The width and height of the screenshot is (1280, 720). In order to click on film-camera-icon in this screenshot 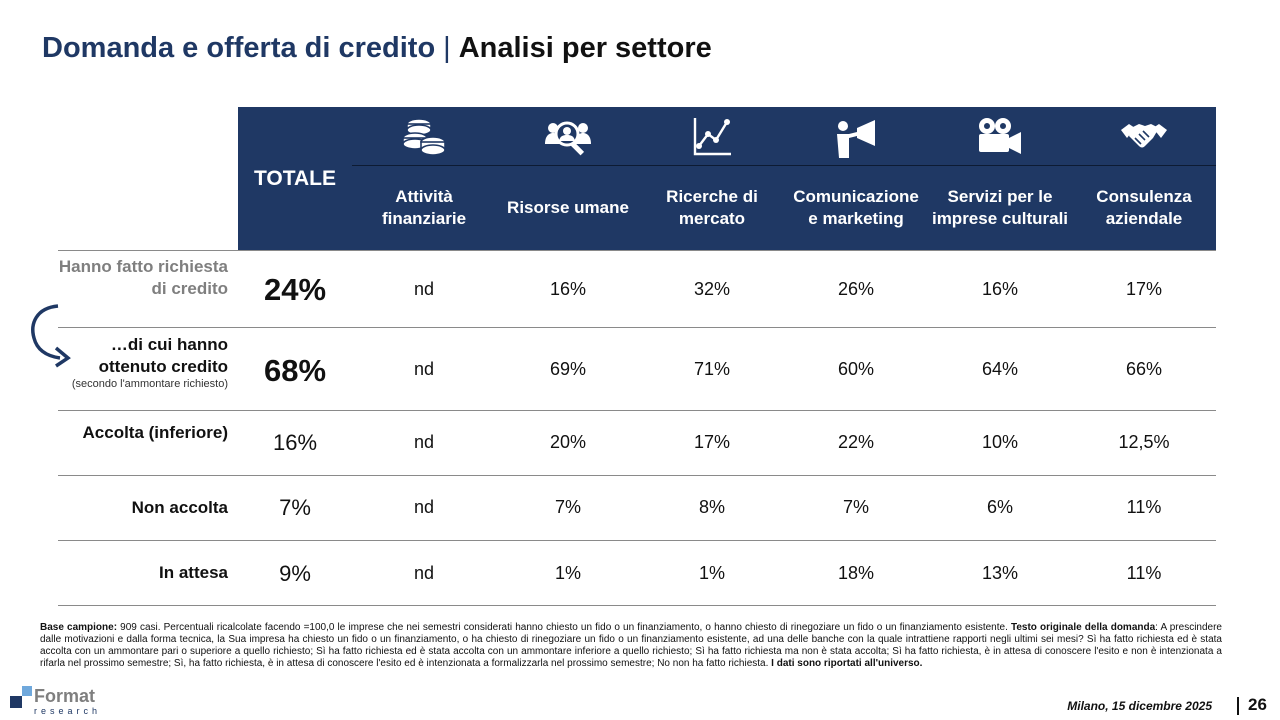, I will do `click(1000, 137)`.